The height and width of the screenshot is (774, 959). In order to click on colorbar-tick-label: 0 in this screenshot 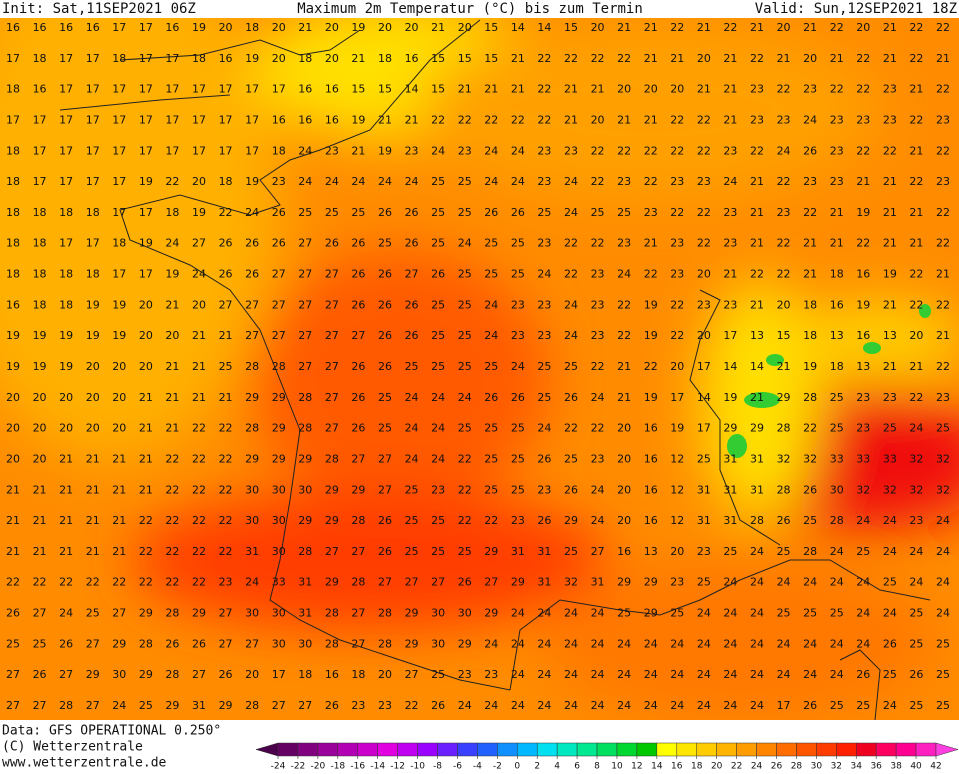, I will do `click(517, 767)`.